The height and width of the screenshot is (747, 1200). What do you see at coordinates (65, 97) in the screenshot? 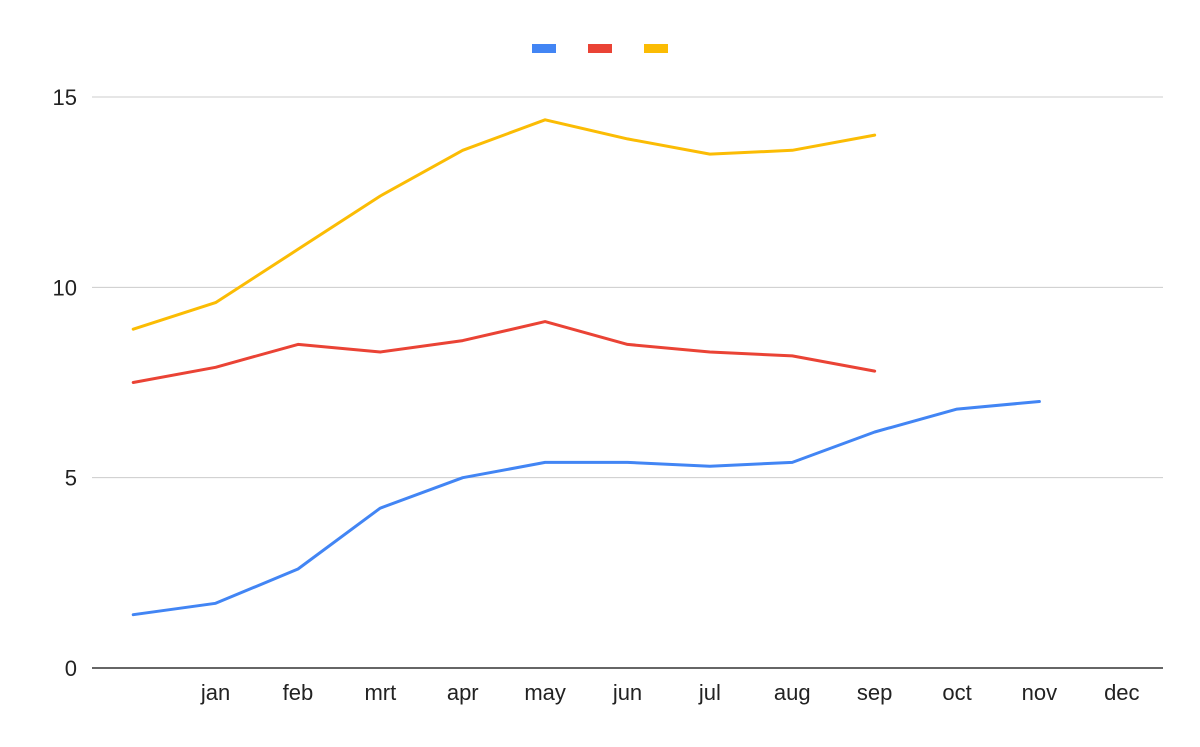
I see `y-tick-label: 15` at bounding box center [65, 97].